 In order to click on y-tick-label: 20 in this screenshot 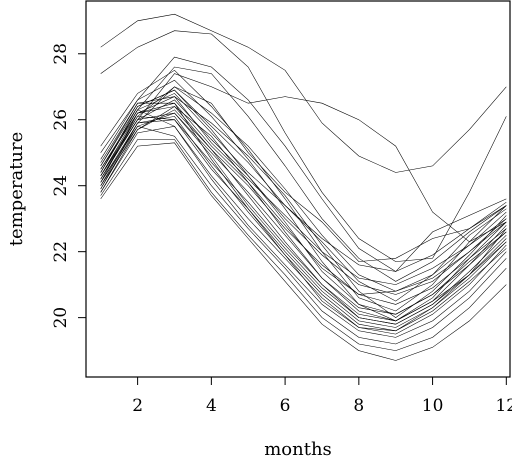, I will do `click(61, 318)`.